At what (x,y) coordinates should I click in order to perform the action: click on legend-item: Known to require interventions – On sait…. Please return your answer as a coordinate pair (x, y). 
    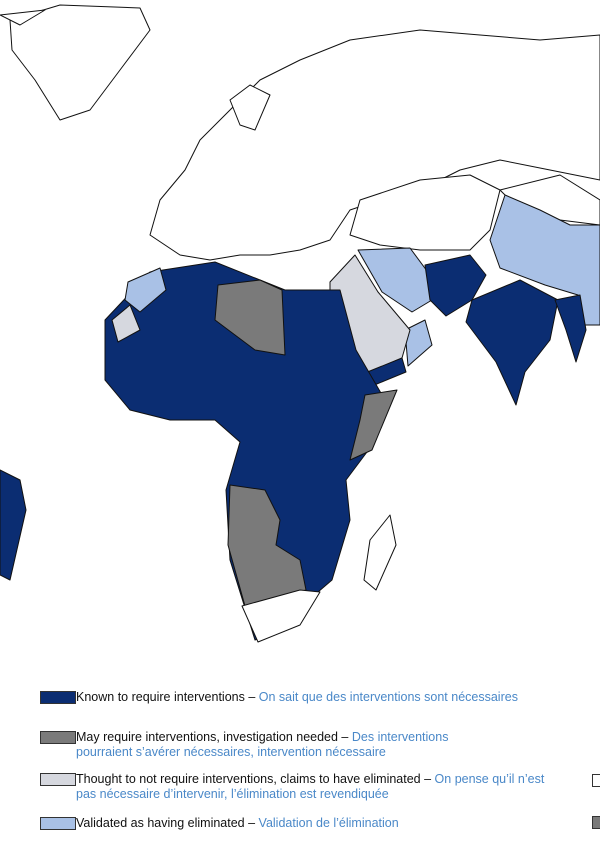
    Looking at the image, I should click on (310, 697).